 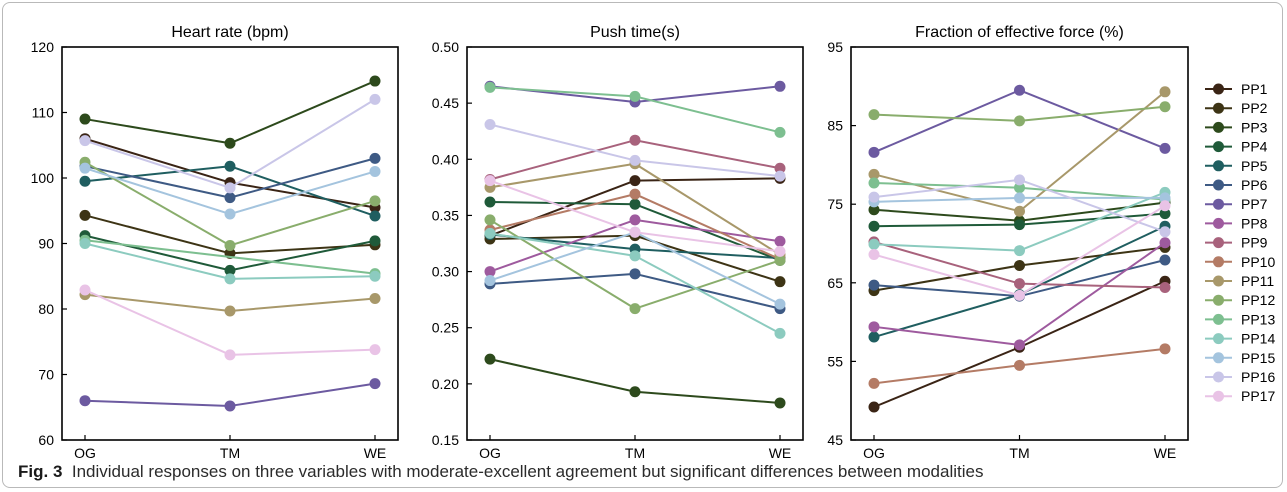 I want to click on legend-label: PP14, so click(x=1258, y=339).